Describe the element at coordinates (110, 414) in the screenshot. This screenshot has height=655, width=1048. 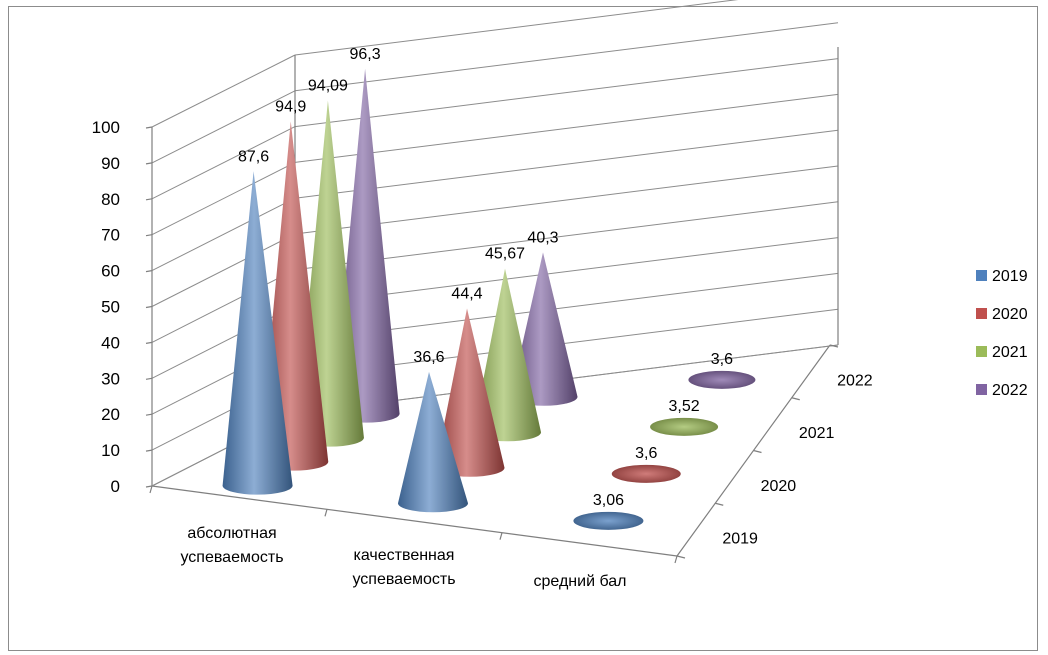
I see `y-tick-label: 20` at that location.